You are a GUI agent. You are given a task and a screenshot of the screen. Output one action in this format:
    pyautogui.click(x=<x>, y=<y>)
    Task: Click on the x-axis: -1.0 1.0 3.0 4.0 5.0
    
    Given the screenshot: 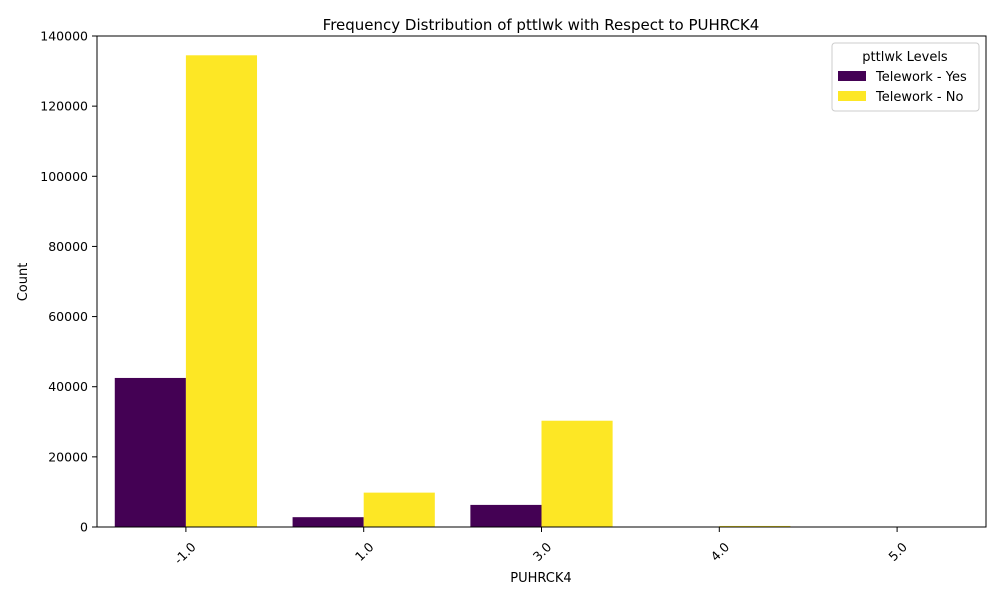 What is the action you would take?
    pyautogui.click(x=540, y=547)
    